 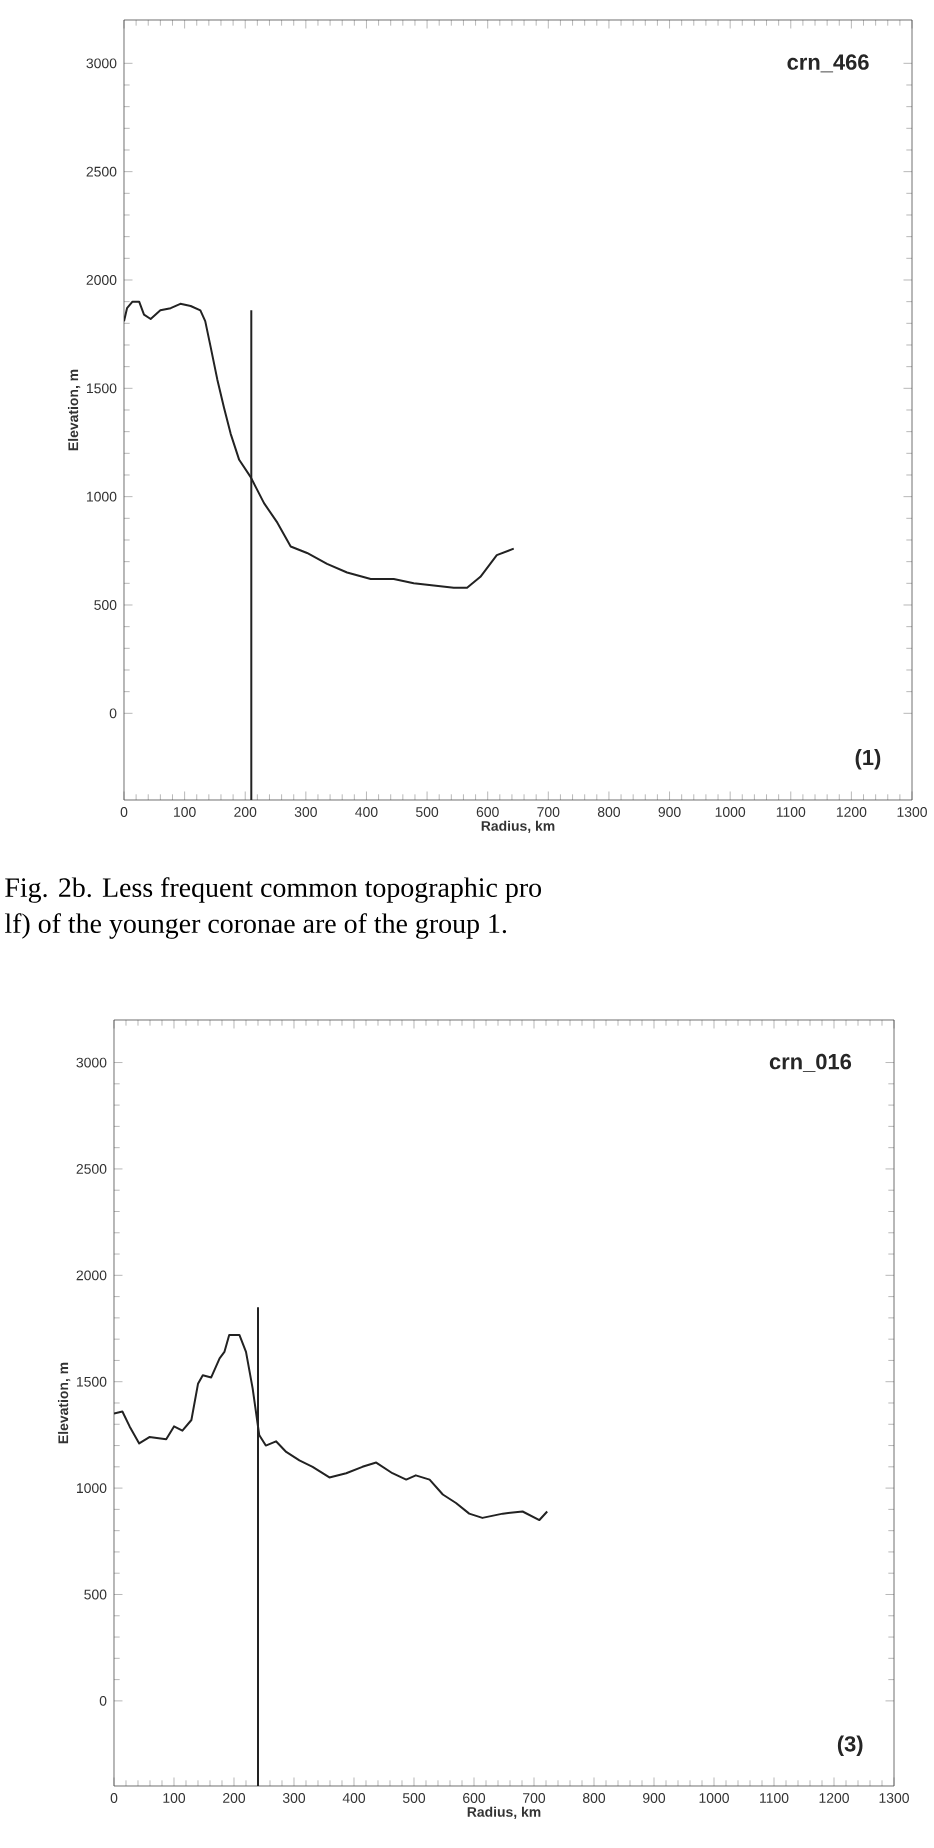 I want to click on text: lf) of the younger coronae are of the group 1., so click(x=255, y=926).